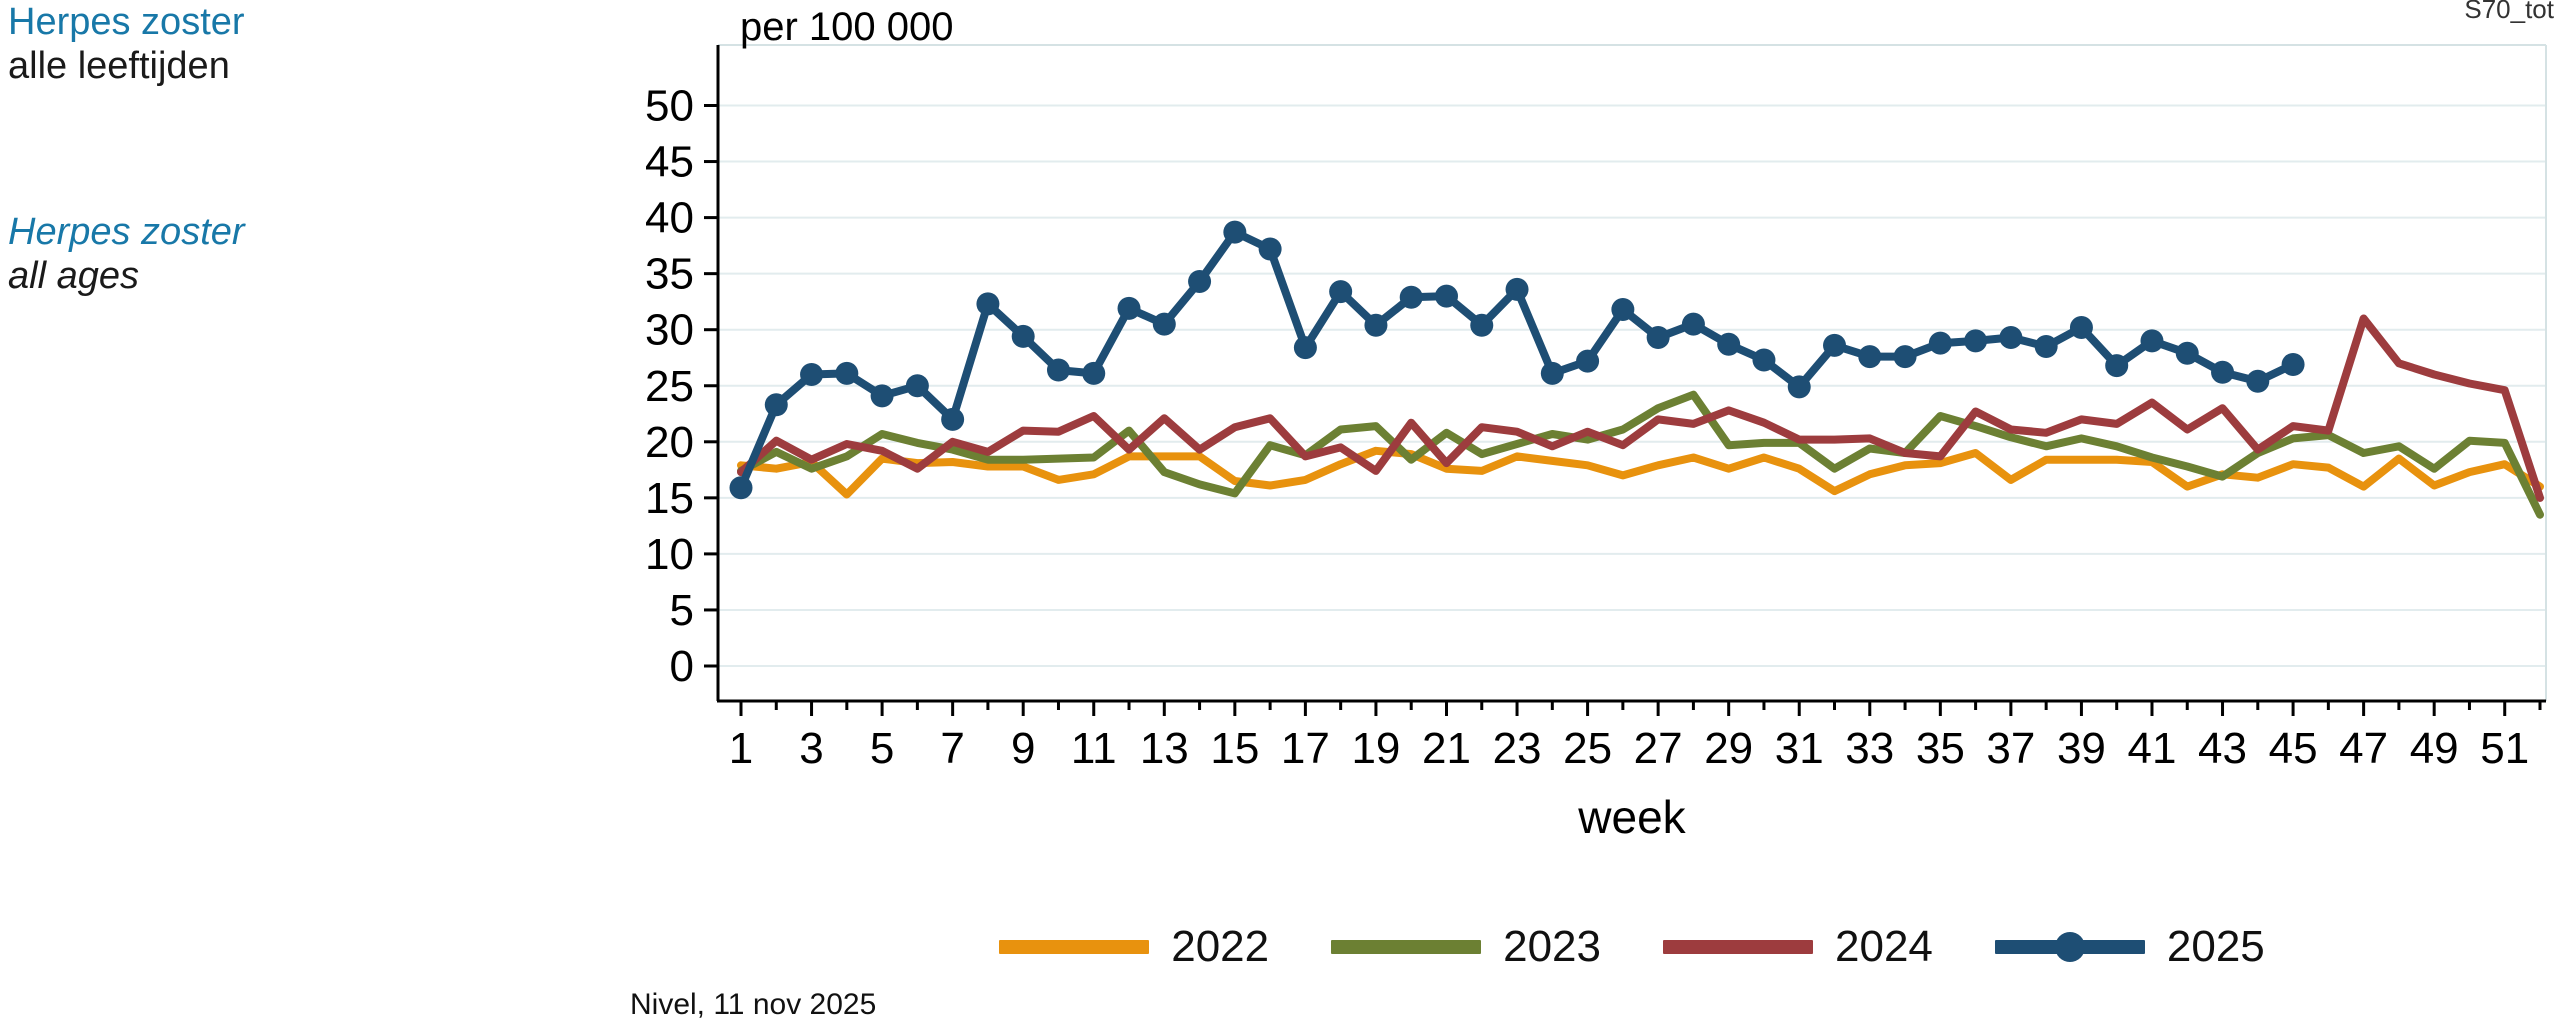 This screenshot has width=2560, height=1036. What do you see at coordinates (682, 610) in the screenshot?
I see `y-axis-tick-label: 5` at bounding box center [682, 610].